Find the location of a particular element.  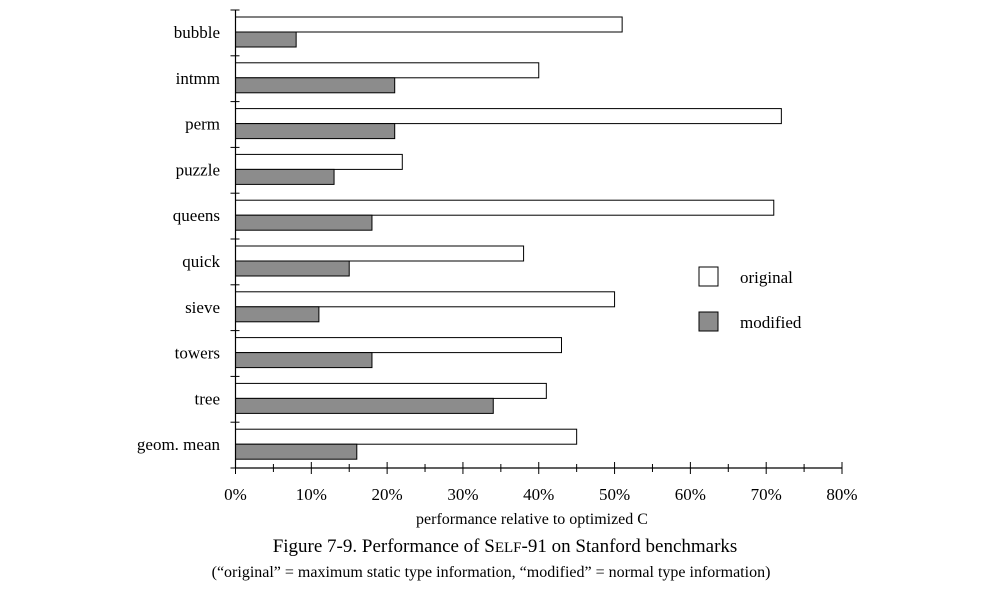

bar-modified-puzzle is located at coordinates (285, 176).